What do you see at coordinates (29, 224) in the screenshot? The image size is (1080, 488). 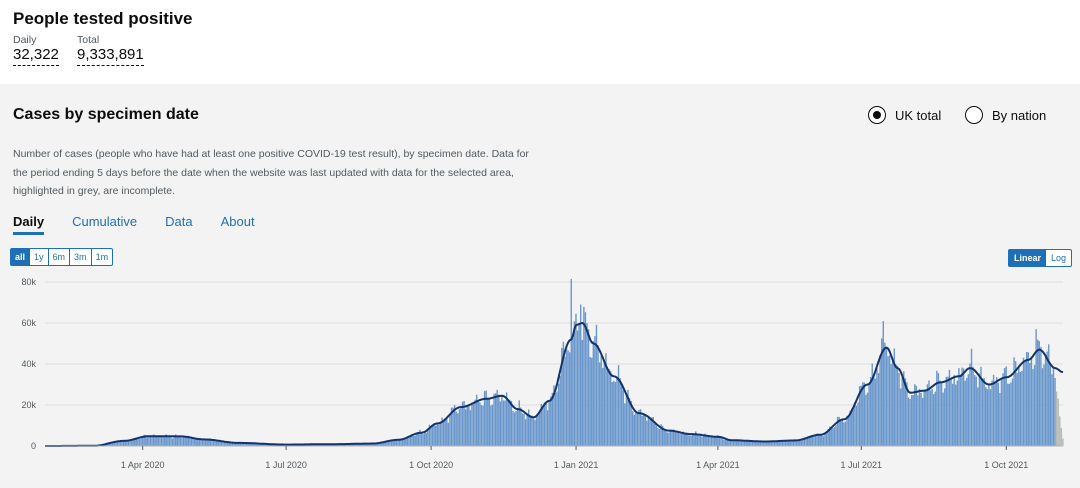 I see `tab-daily: Daily` at bounding box center [29, 224].